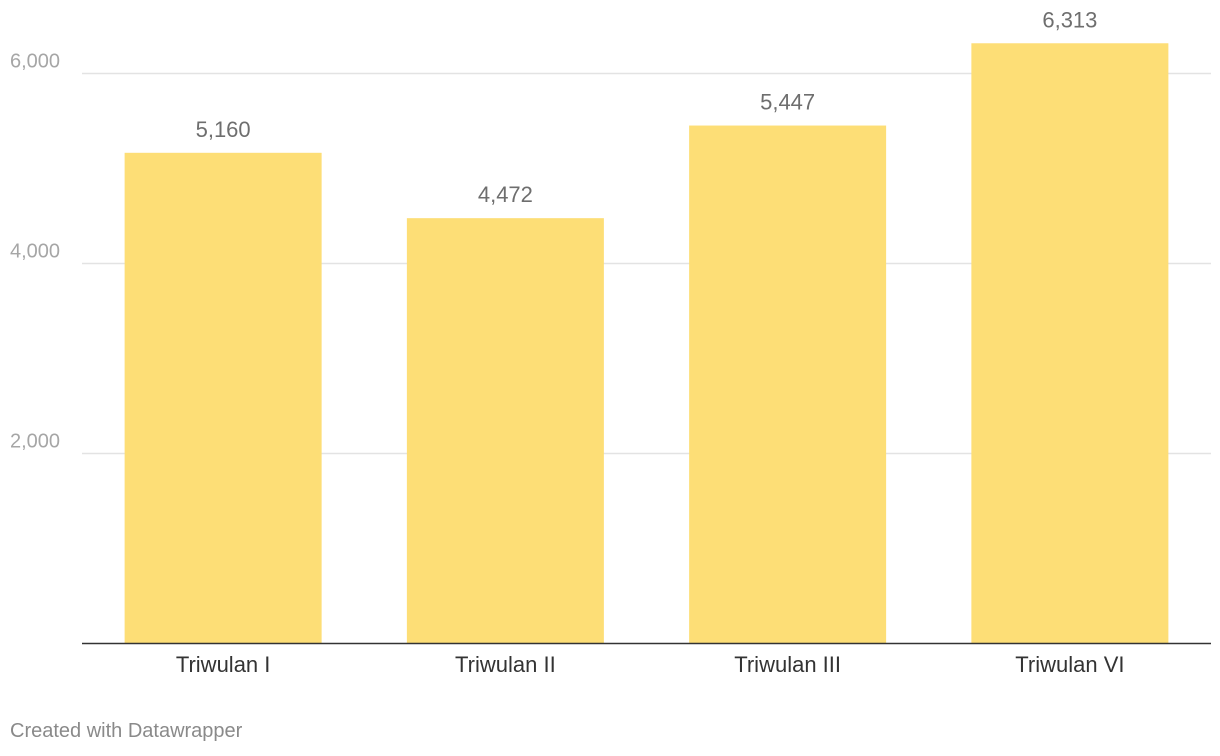 The height and width of the screenshot is (756, 1220). I want to click on bar-value-label: 5,447, so click(787, 102).